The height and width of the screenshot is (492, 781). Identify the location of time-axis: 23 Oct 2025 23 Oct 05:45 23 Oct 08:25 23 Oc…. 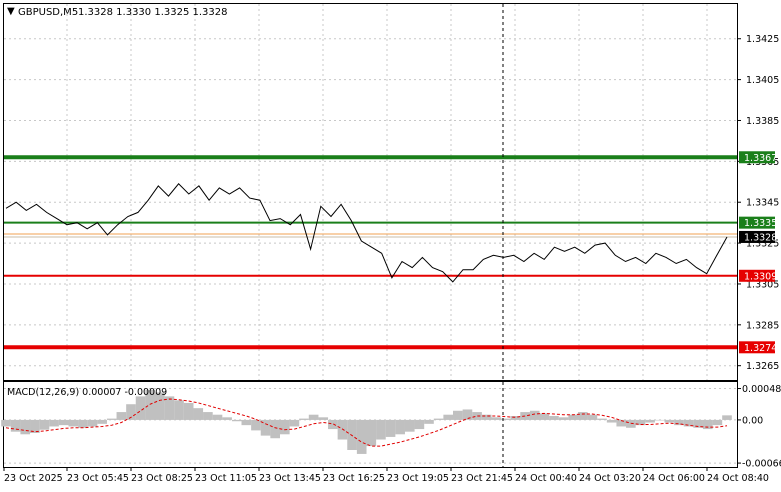
(386, 475).